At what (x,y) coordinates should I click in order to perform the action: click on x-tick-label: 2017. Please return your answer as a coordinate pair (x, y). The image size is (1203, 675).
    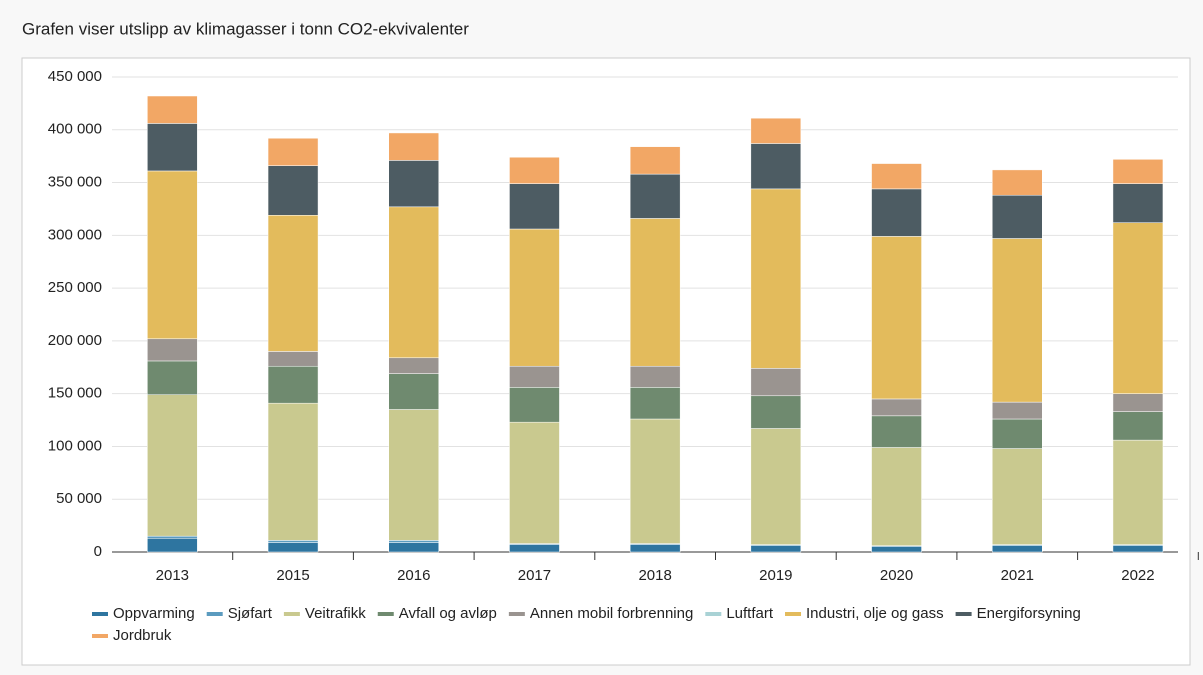
    Looking at the image, I should click on (534, 575).